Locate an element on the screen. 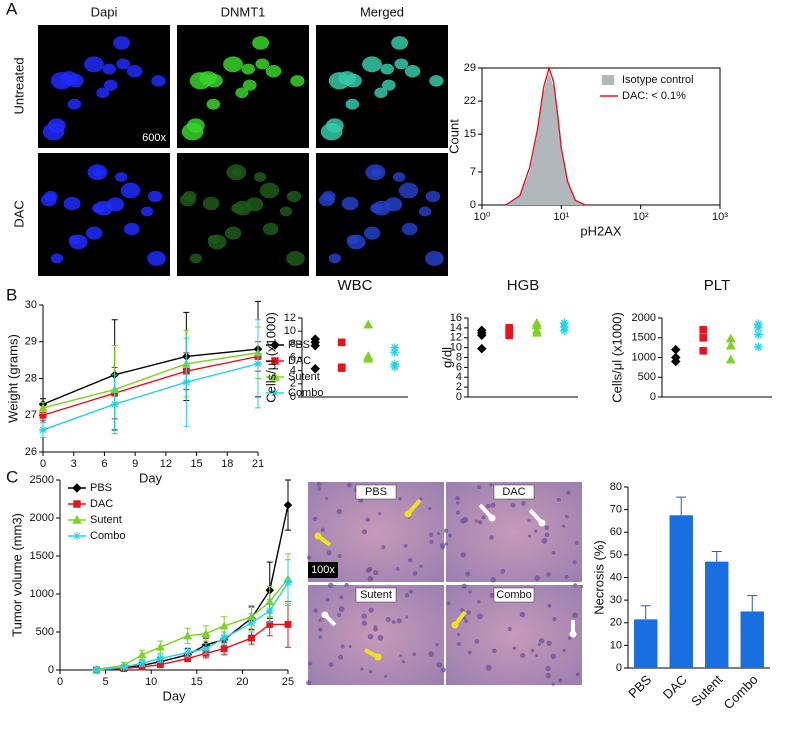 The height and width of the screenshot is (735, 800). y-axis-label: g/dl is located at coordinates (446, 357).